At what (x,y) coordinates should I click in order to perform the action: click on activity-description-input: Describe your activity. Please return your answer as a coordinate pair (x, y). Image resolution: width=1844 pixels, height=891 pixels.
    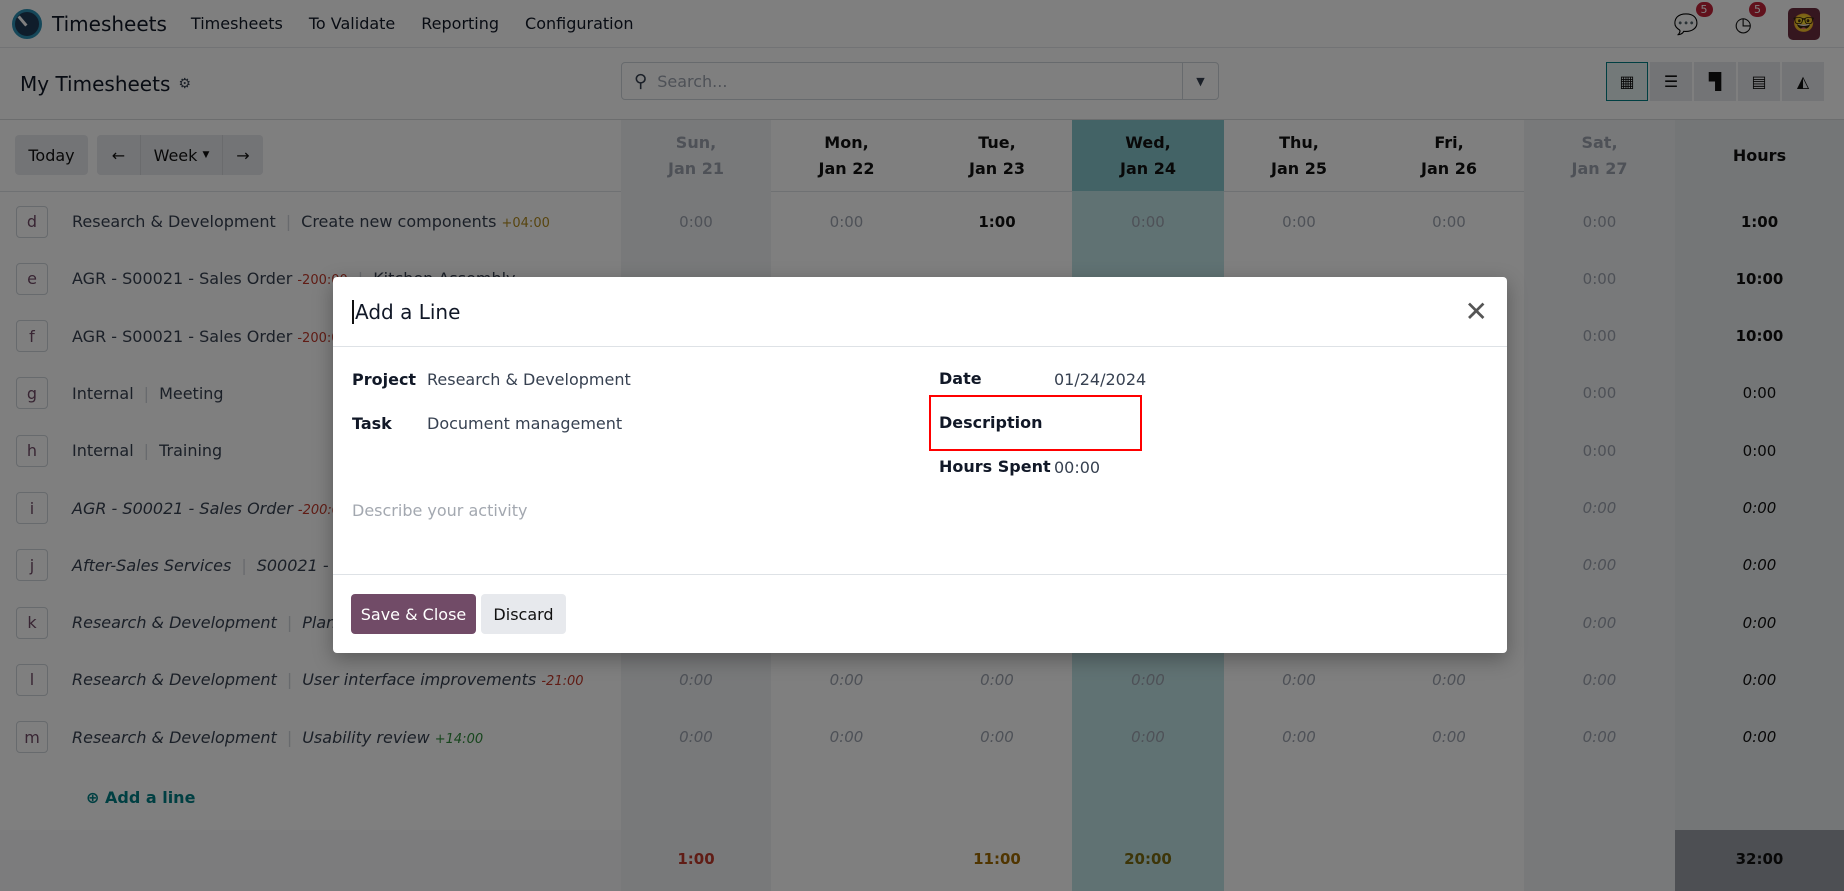
    Looking at the image, I should click on (440, 510).